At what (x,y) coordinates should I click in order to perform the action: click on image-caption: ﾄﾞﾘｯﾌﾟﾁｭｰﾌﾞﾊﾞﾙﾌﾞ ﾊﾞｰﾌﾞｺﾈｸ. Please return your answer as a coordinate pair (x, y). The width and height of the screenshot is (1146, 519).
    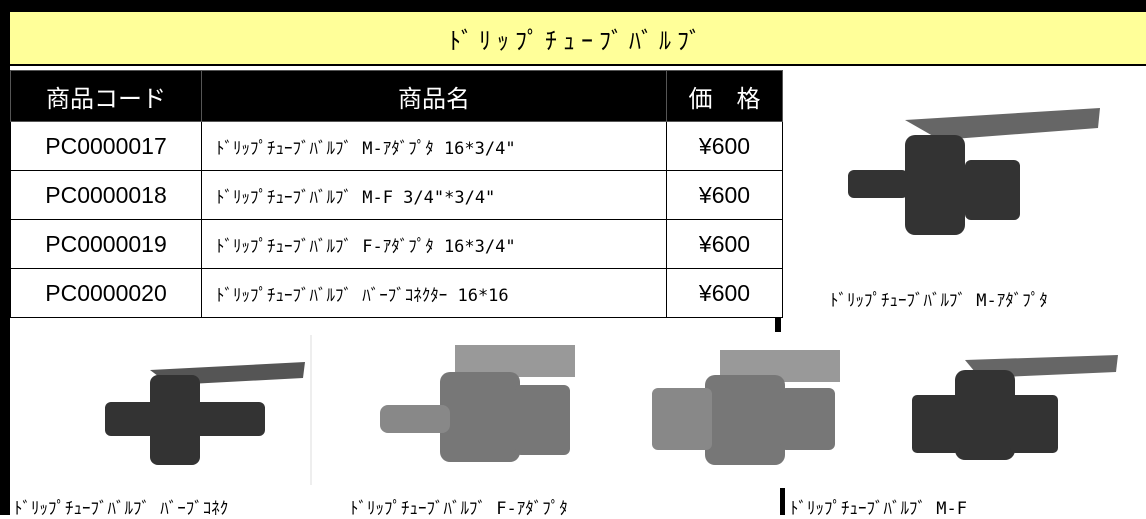
    Looking at the image, I should click on (121, 509).